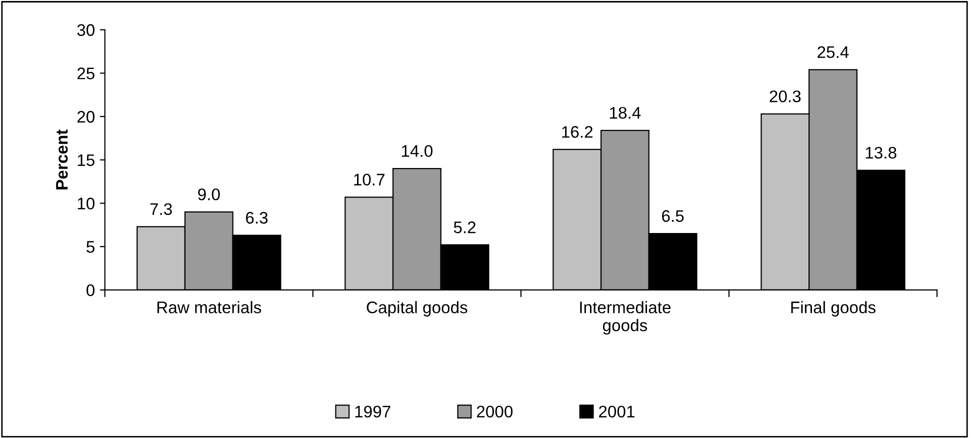 The width and height of the screenshot is (971, 438). Describe the element at coordinates (90, 247) in the screenshot. I see `y-tick-label: 5` at that location.